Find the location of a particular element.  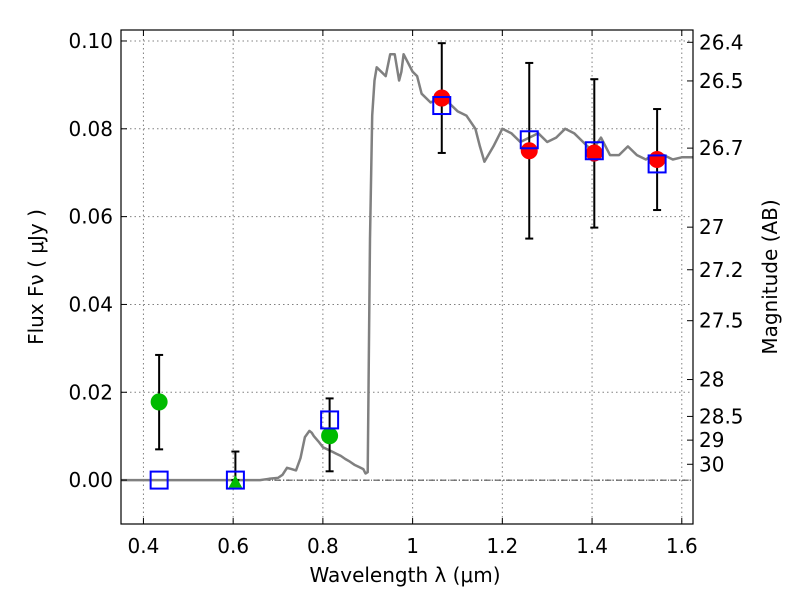

magnitude-tick-label: 27.5 is located at coordinates (721, 321).